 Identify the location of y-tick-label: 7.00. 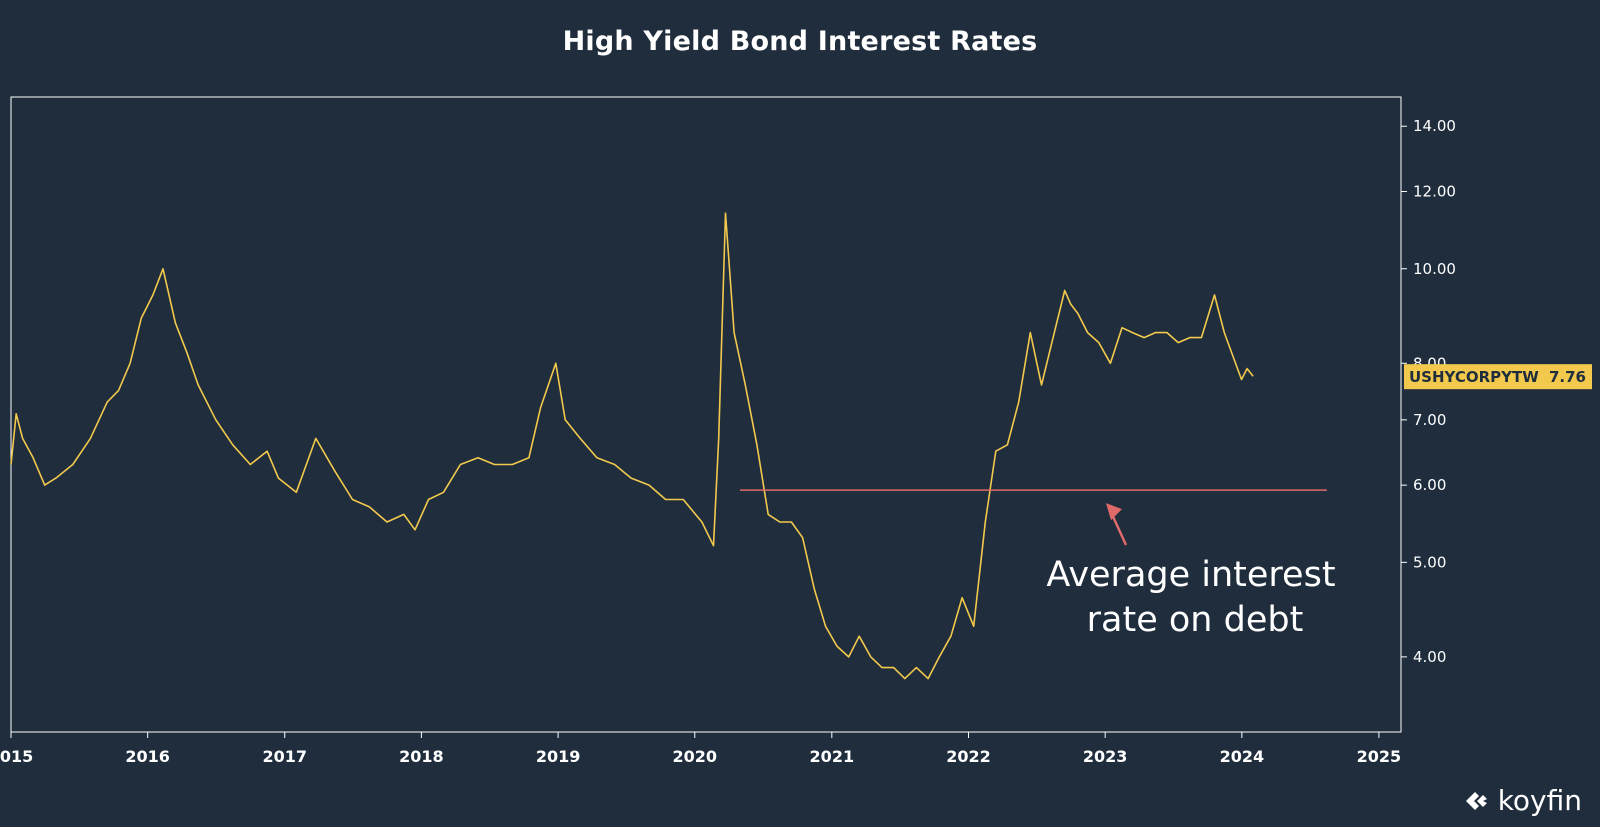
(1429, 420).